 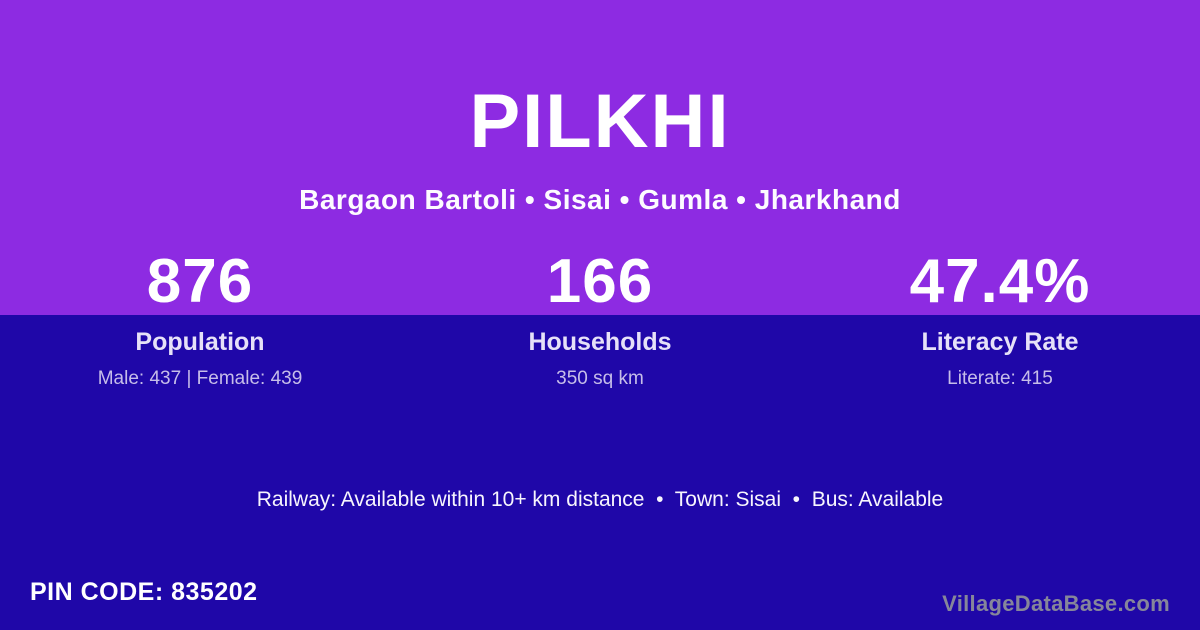 What do you see at coordinates (600, 281) in the screenshot?
I see `households-value: 166` at bounding box center [600, 281].